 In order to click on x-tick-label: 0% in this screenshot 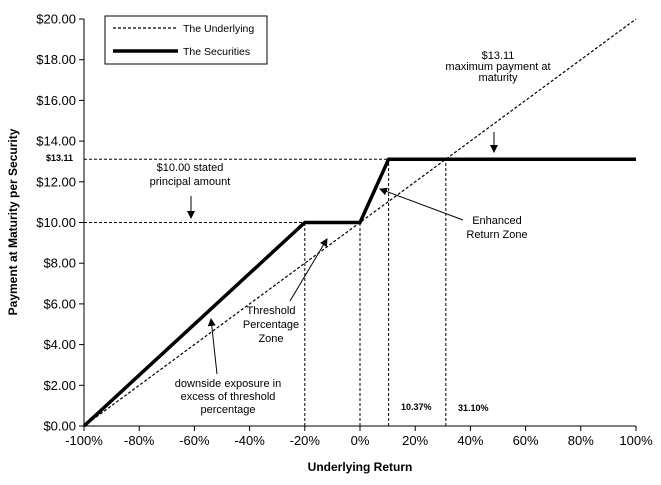, I will do `click(360, 440)`.